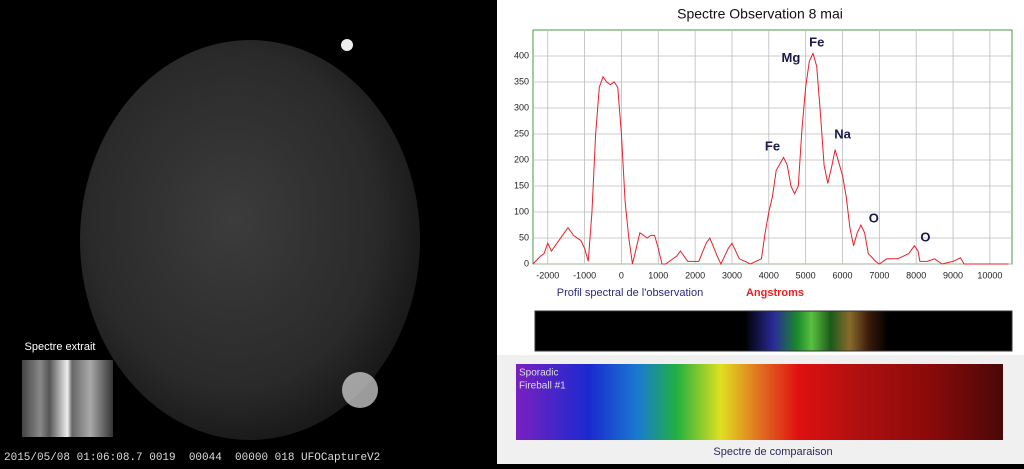 This screenshot has height=469, width=1024. What do you see at coordinates (60, 347) in the screenshot?
I see `video-label: Spectre extrait` at bounding box center [60, 347].